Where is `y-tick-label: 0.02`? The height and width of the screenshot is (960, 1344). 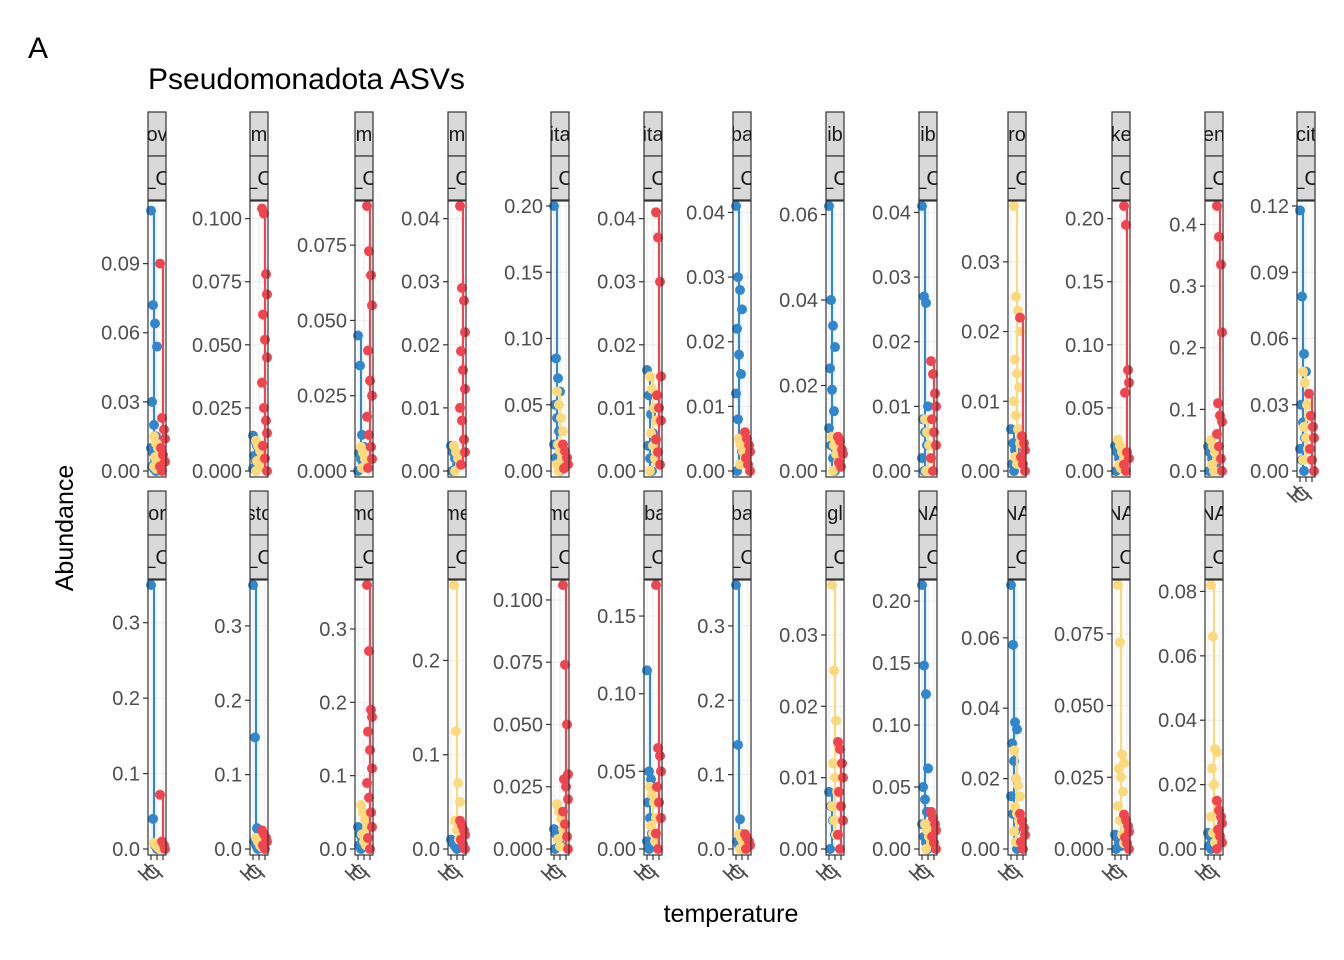
y-tick-label: 0.02 is located at coordinates (980, 333).